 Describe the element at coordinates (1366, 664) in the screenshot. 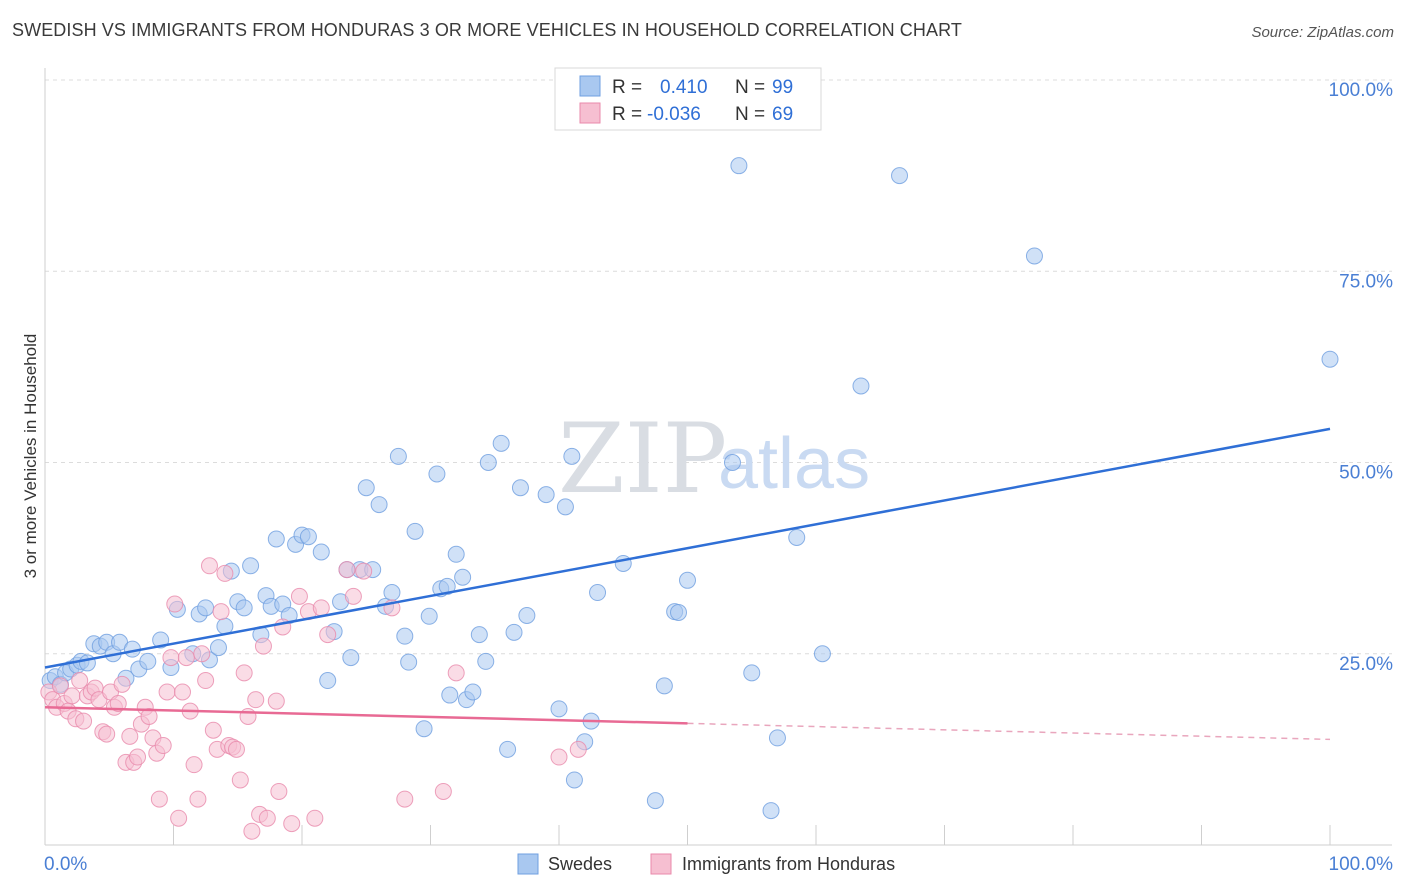

I see `y-tick-label: 25.0%` at that location.